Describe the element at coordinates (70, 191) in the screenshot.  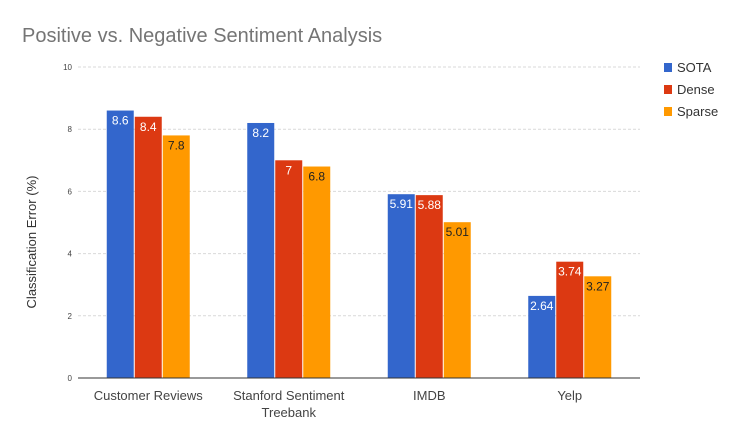
I see `y-tick-label: 6` at that location.